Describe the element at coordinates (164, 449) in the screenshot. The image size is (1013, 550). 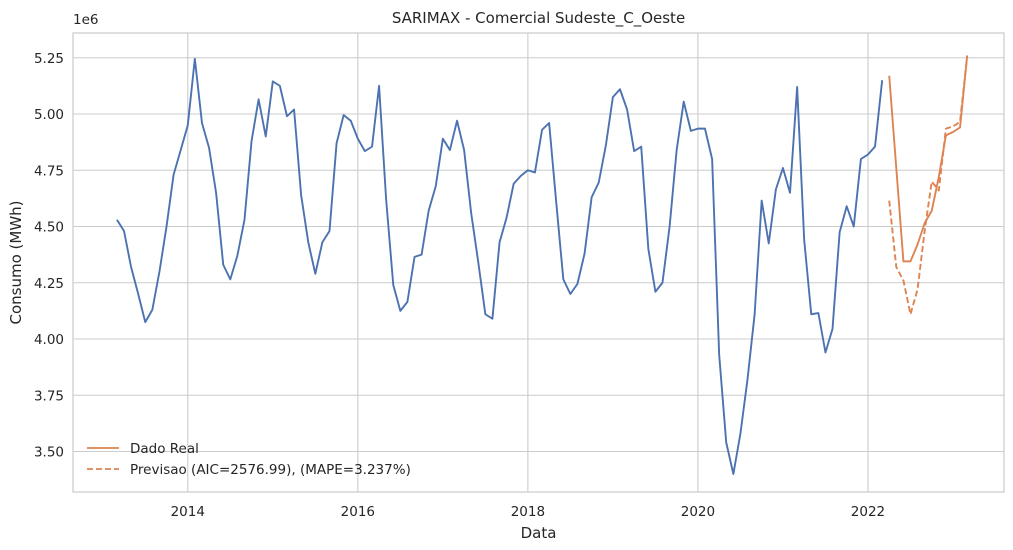
I see `legend-label-dado-real: Dado Real` at that location.